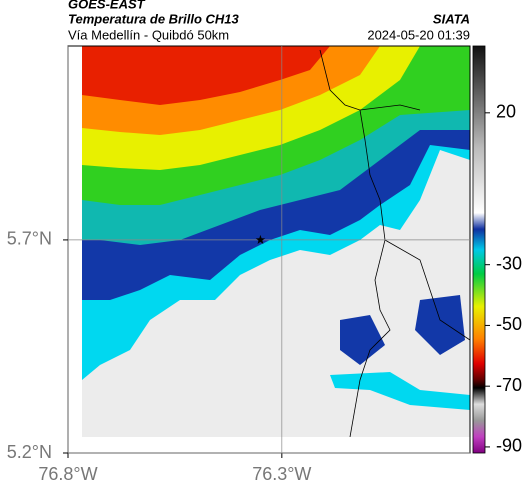  What do you see at coordinates (29, 452) in the screenshot?
I see `y-tick-label: 5.2°N` at bounding box center [29, 452].